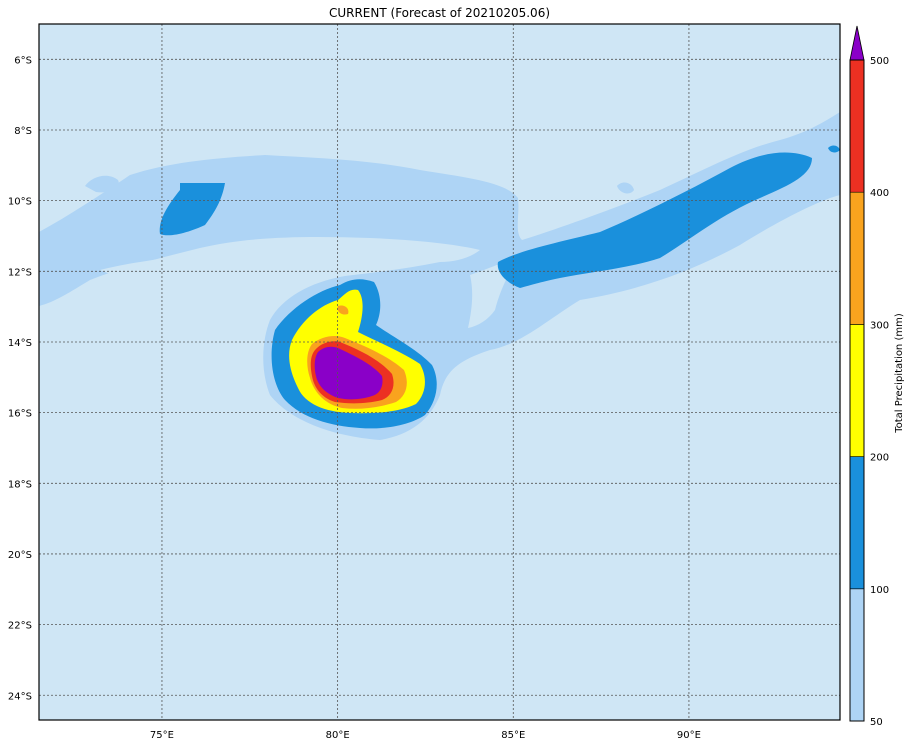  What do you see at coordinates (20, 626) in the screenshot?
I see `lat-tick-label: 22°S` at bounding box center [20, 626].